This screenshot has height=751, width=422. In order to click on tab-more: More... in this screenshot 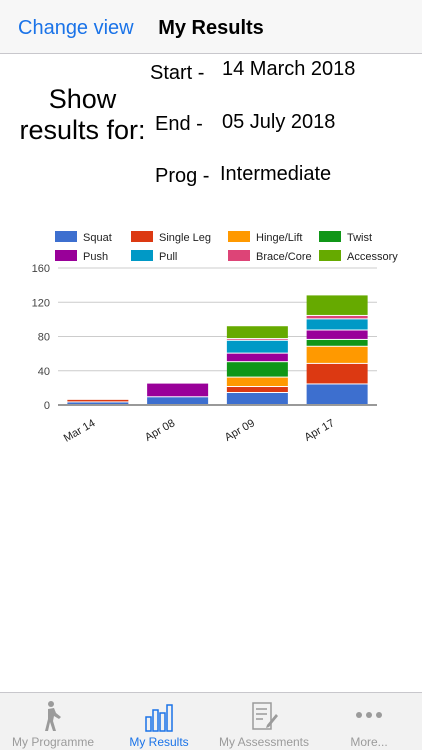, I will do `click(369, 722)`.